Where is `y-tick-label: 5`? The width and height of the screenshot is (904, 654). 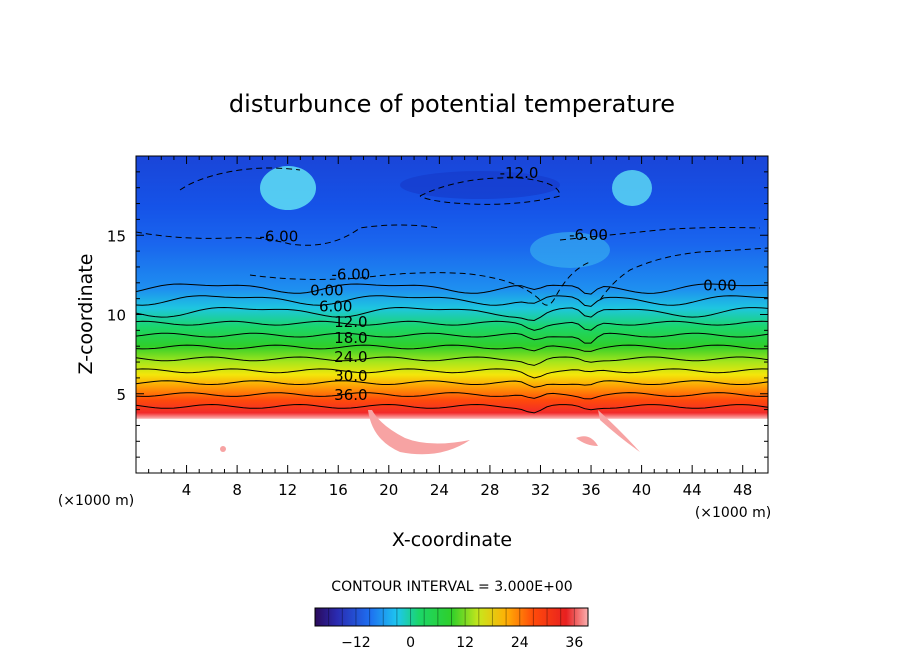 y-tick-label: 5 is located at coordinates (121, 395).